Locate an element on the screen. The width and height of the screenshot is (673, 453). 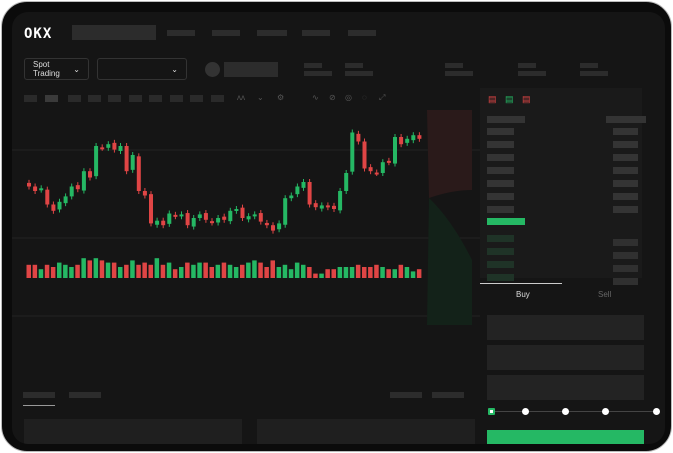
search-bar is located at coordinates (114, 32).